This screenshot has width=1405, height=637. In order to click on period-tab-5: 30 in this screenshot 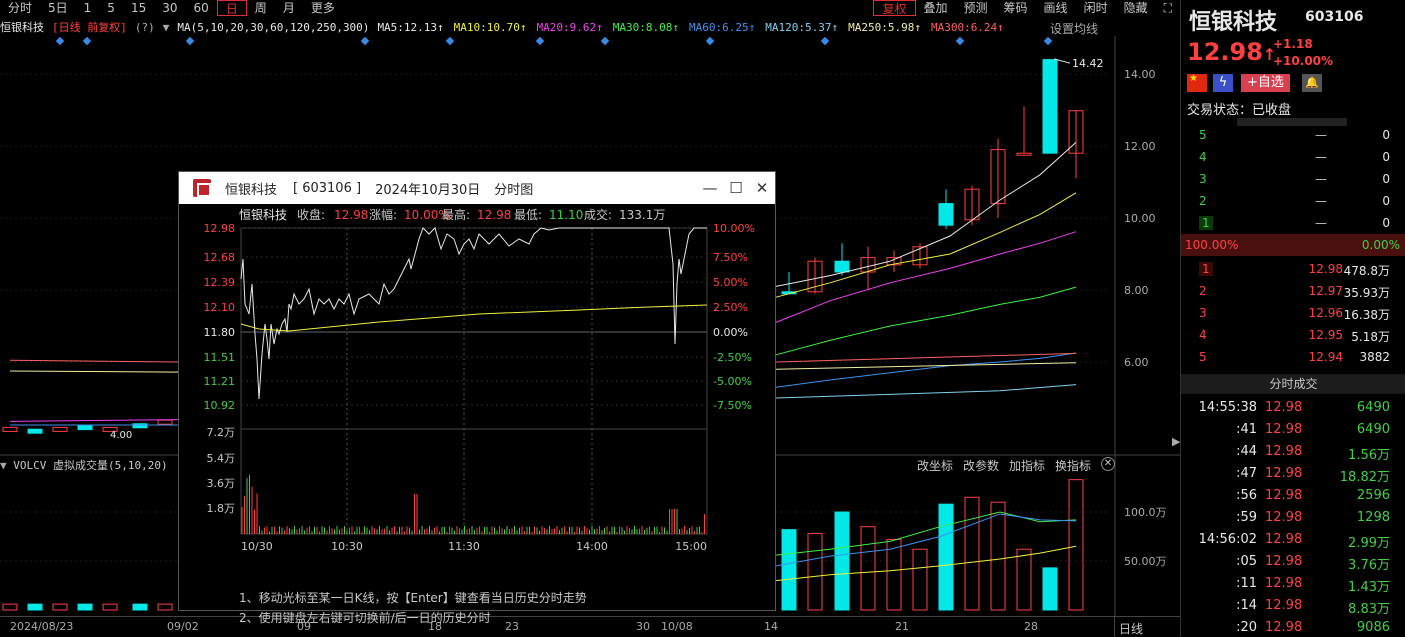, I will do `click(170, 8)`.